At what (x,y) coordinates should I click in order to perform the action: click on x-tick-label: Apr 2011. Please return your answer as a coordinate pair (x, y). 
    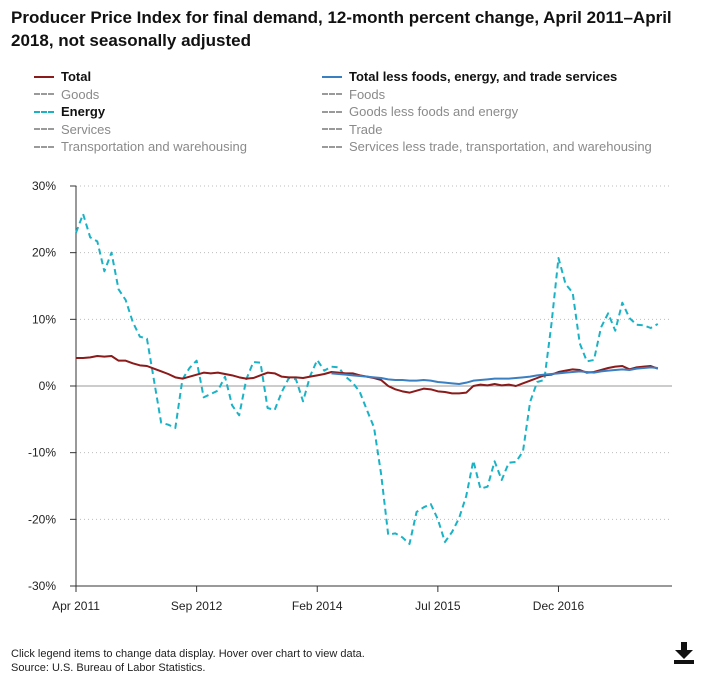
    Looking at the image, I should click on (76, 606).